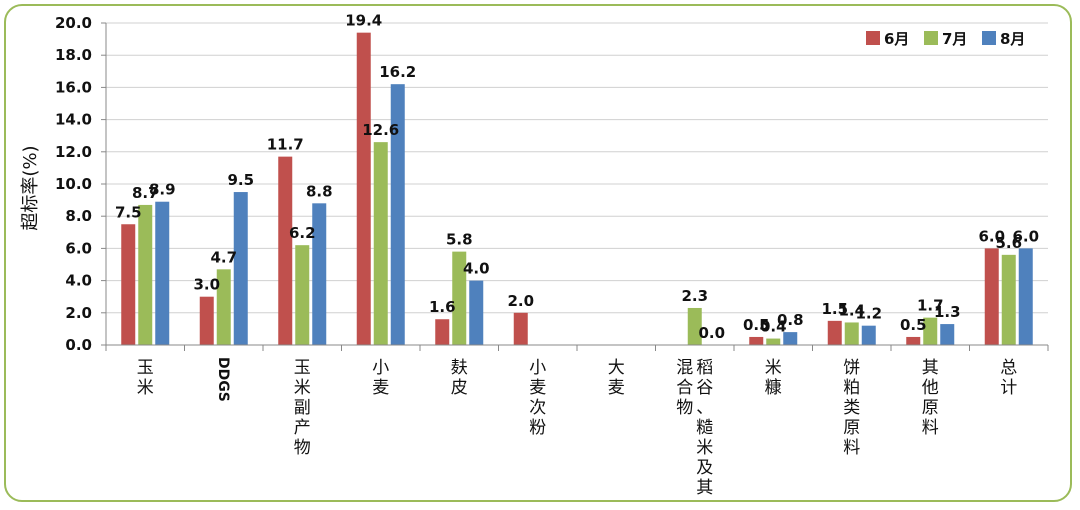 The width and height of the screenshot is (1080, 510). Describe the element at coordinates (380, 378) in the screenshot. I see `category-label: 小麦` at that location.